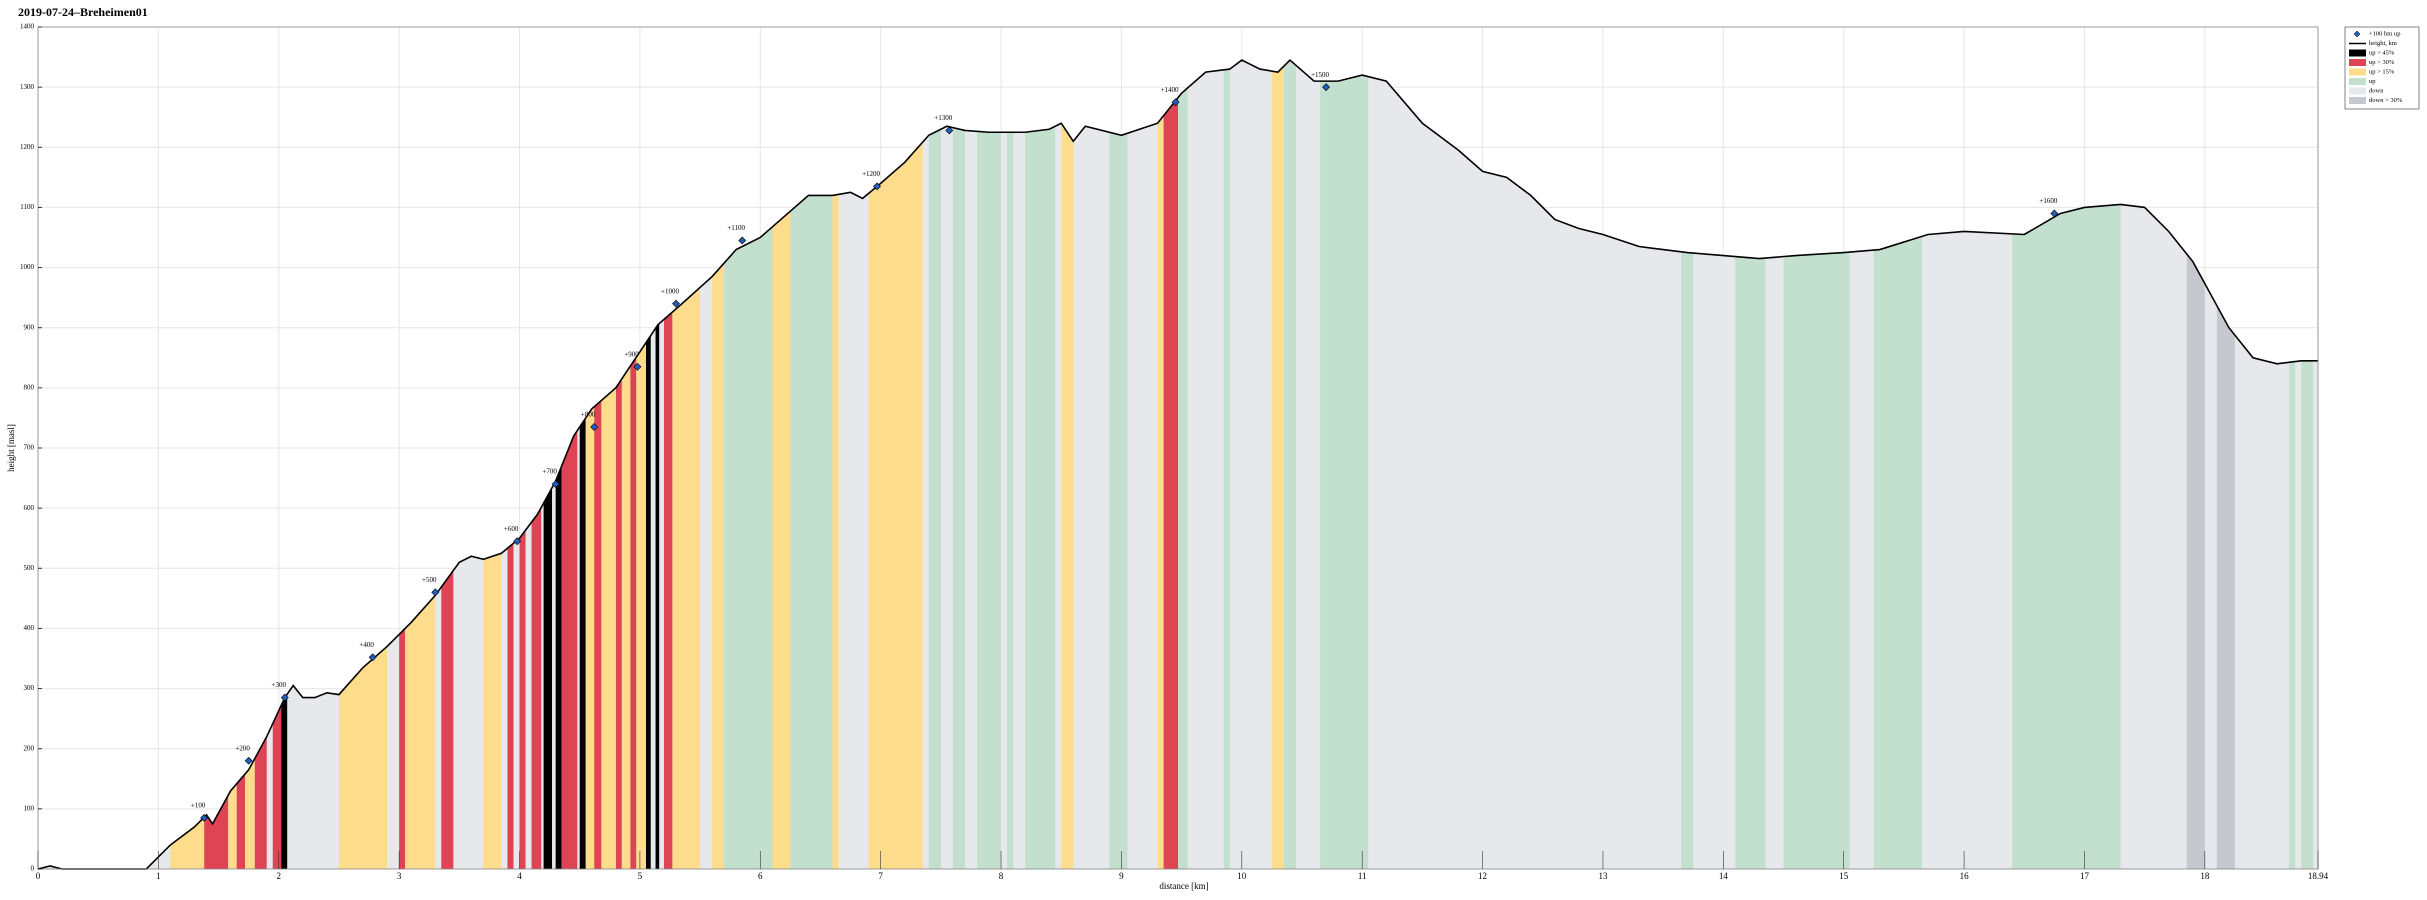 The height and width of the screenshot is (900, 2427). What do you see at coordinates (83, 12) in the screenshot?
I see `chart-title: 2019-07-24–Breheimen01` at bounding box center [83, 12].